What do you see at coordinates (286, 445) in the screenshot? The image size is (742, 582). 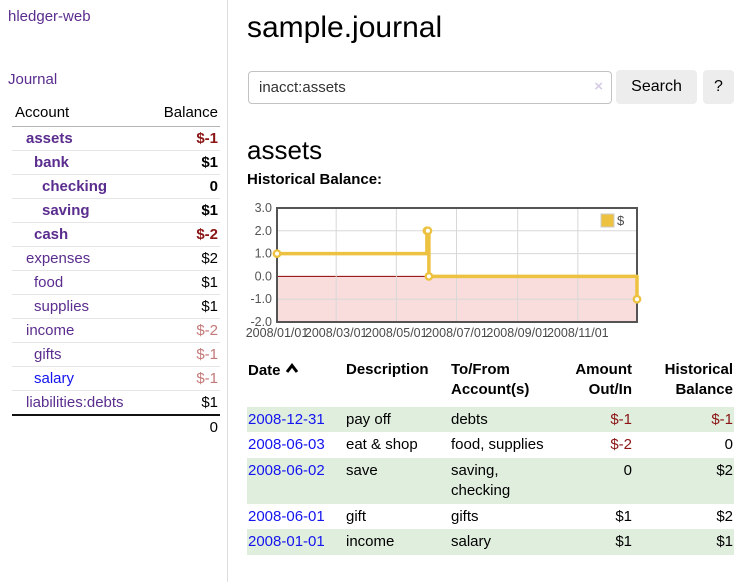 I see `transaction-date-link: 2008-06-03` at bounding box center [286, 445].